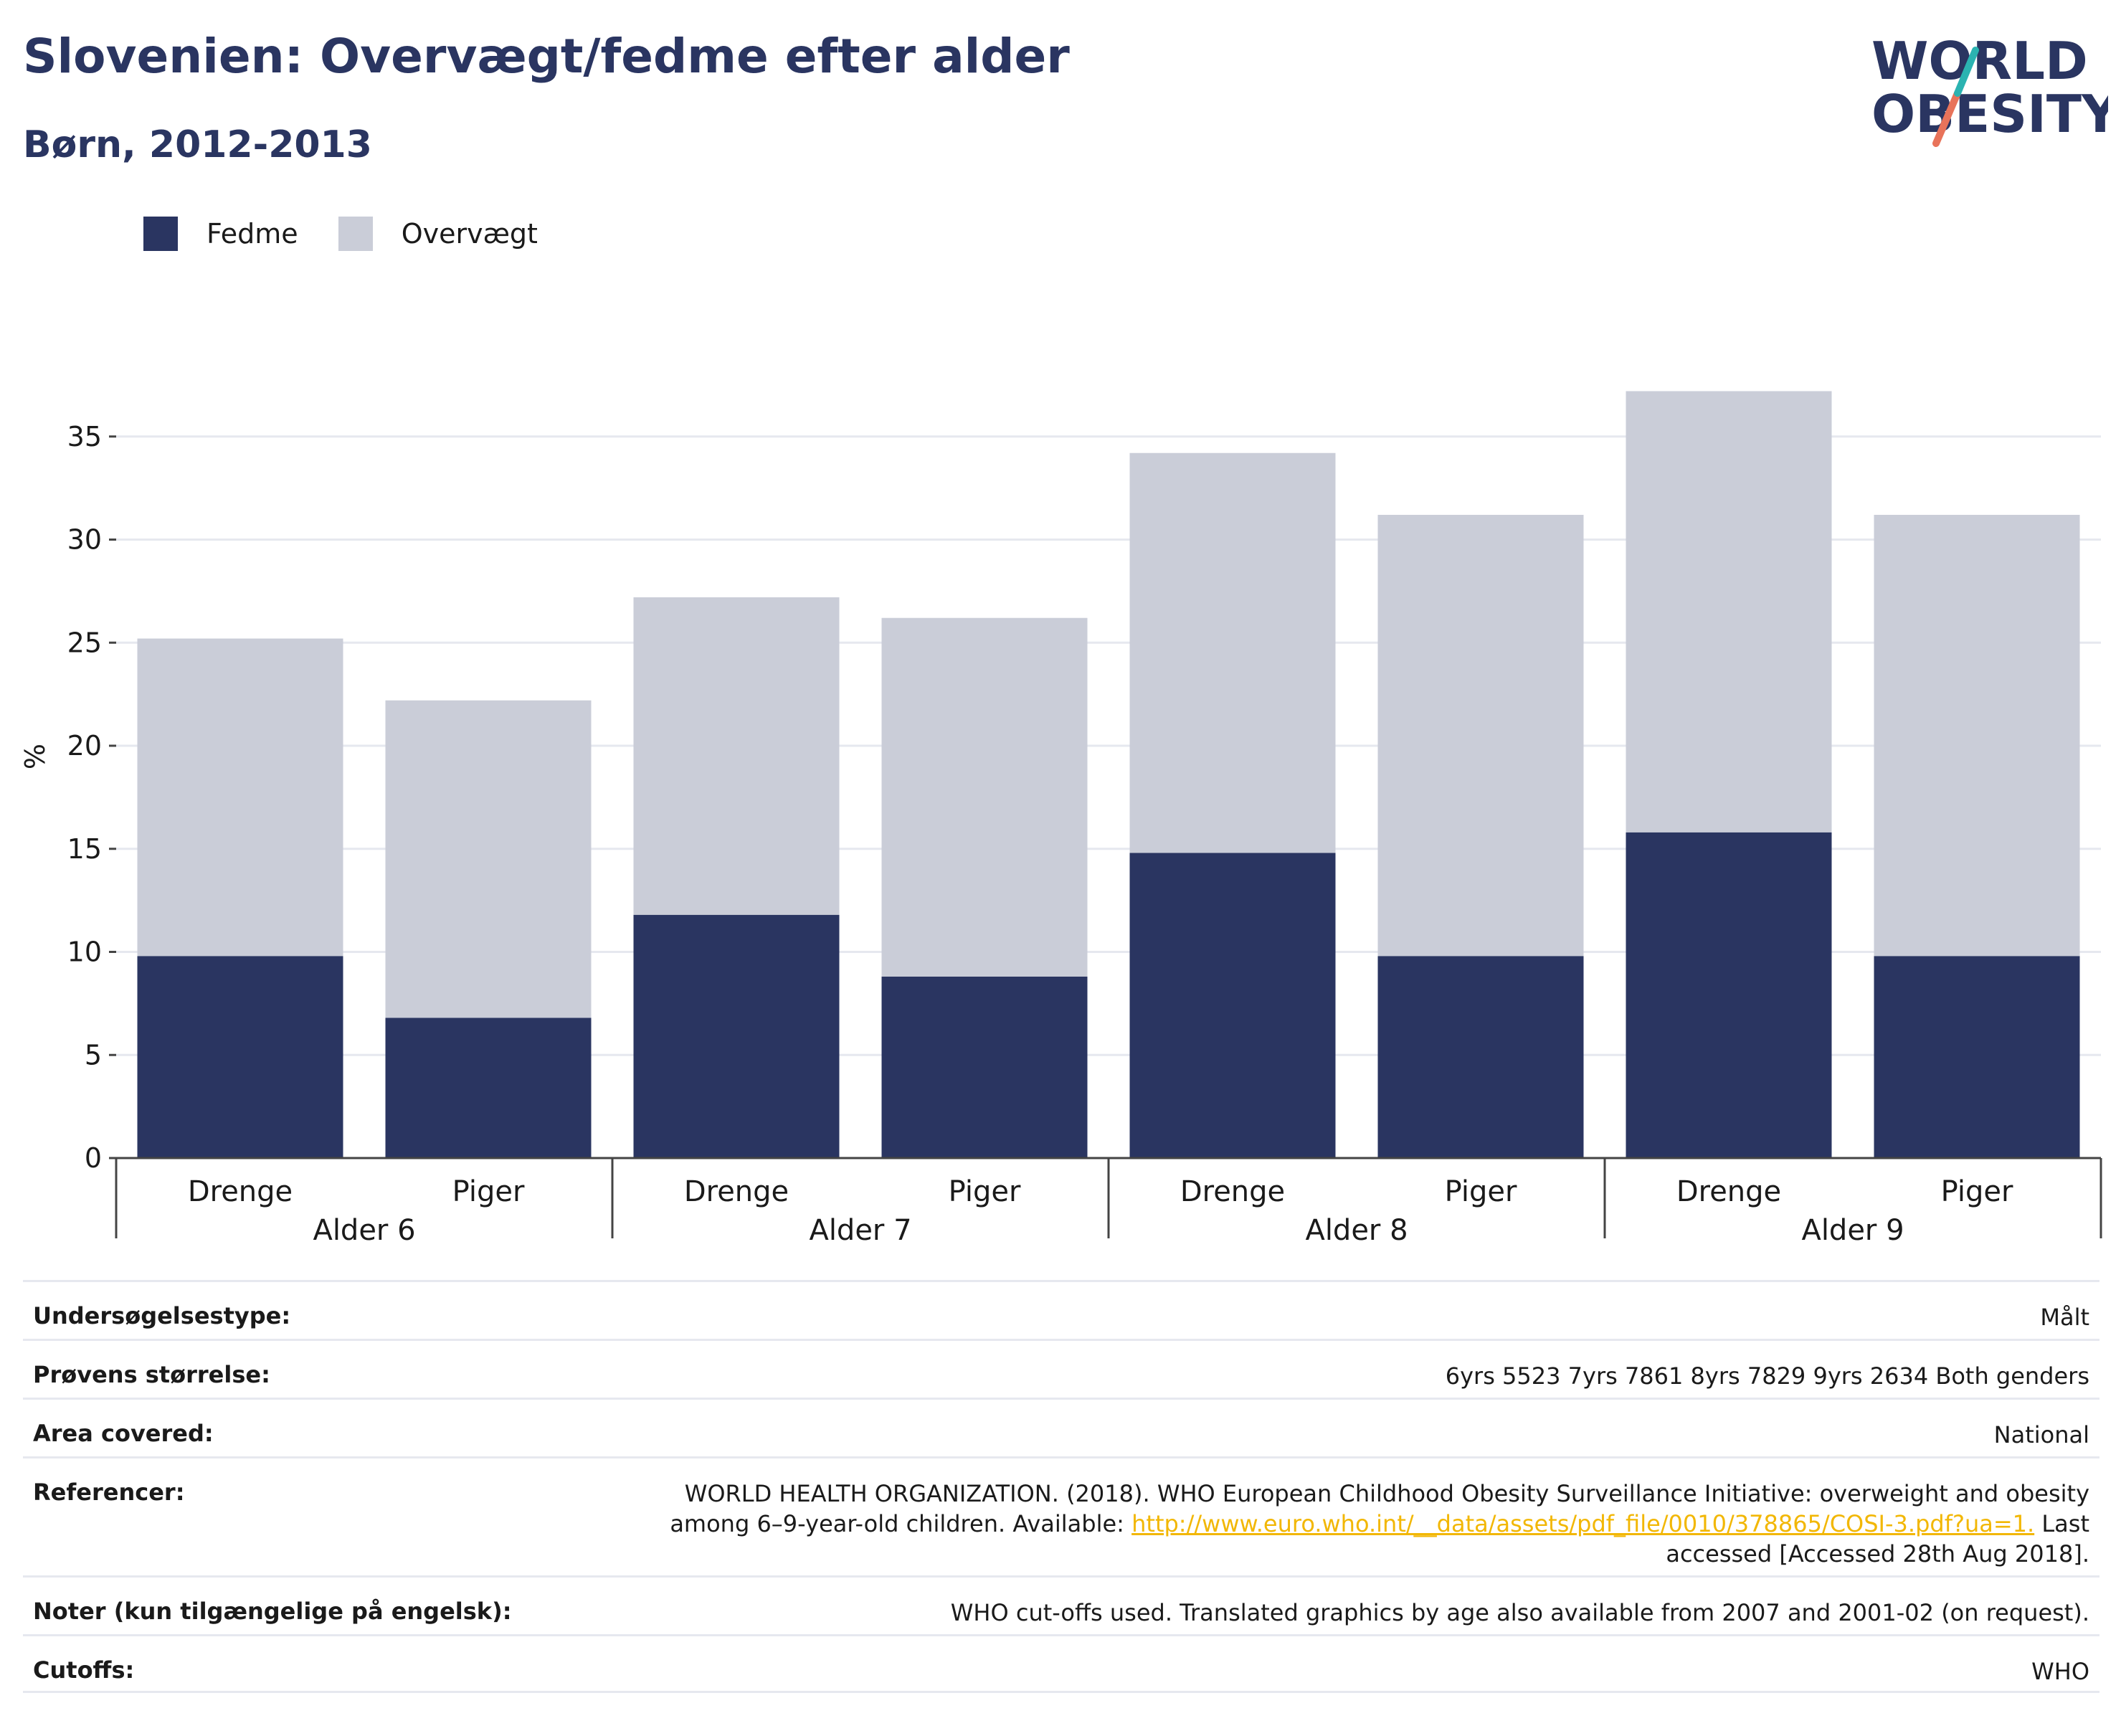 This screenshot has height=1736, width=2121. I want to click on chart-subtitle: Børn, 2012-2013, so click(197, 144).